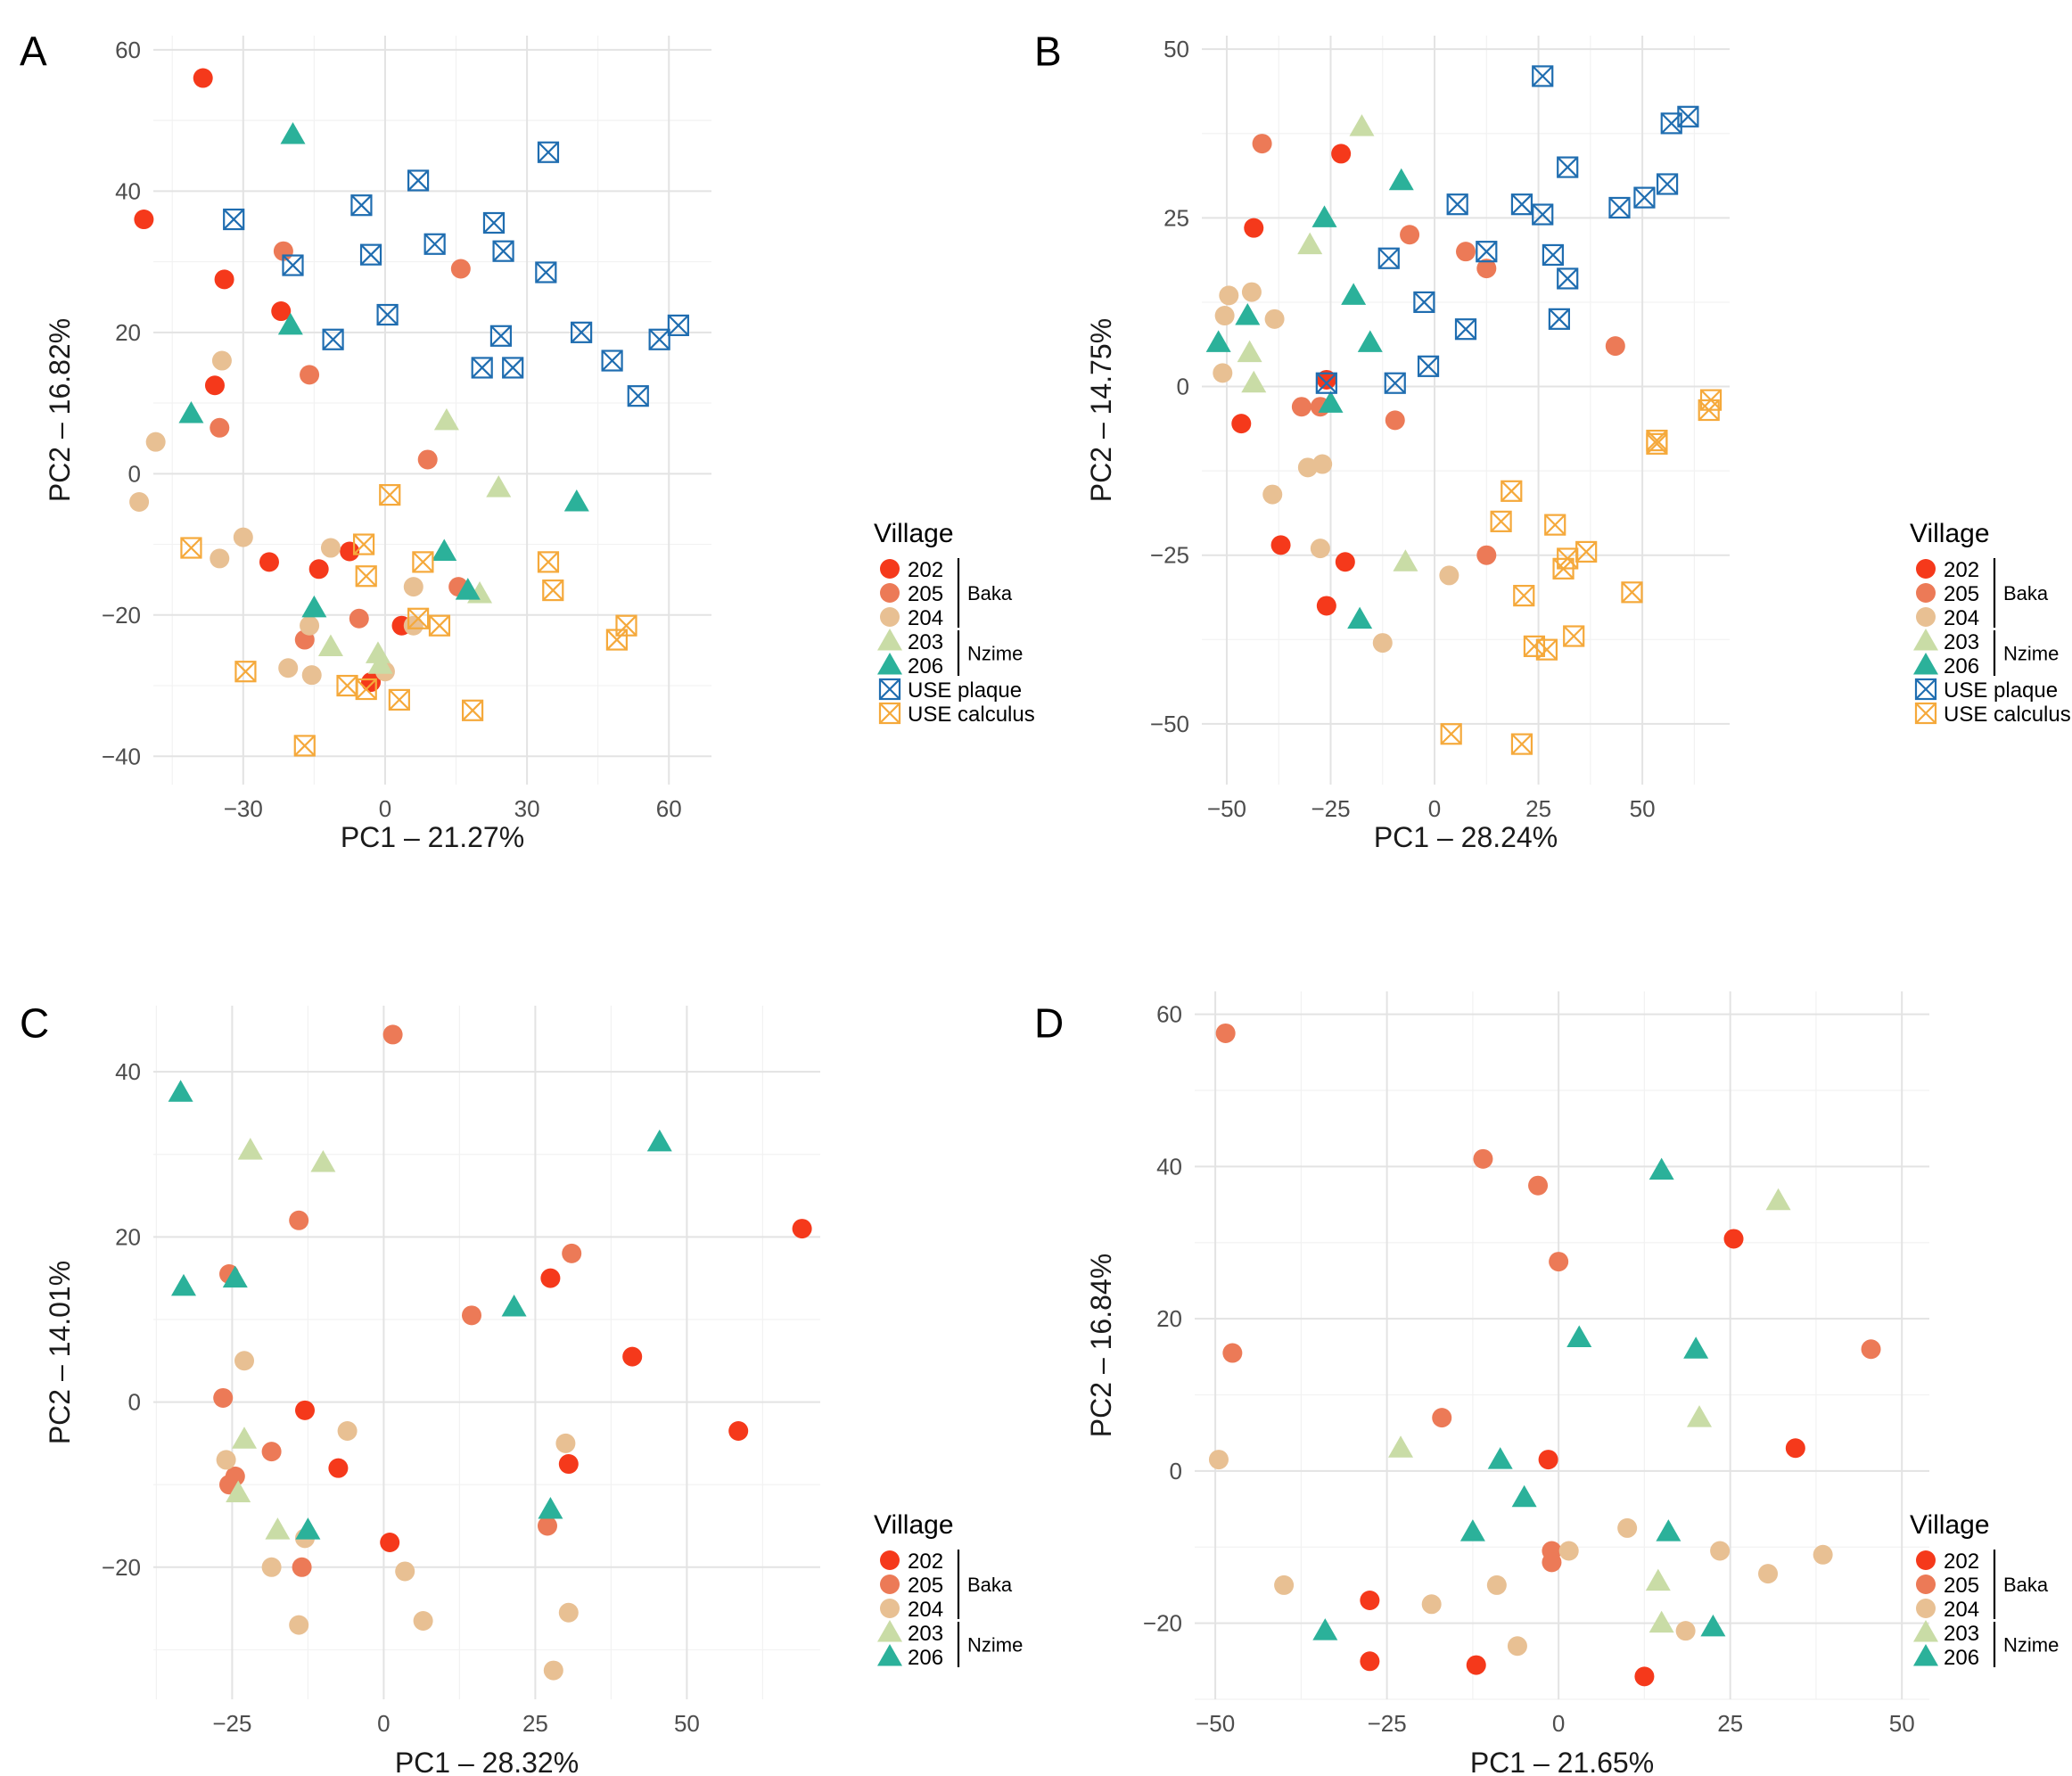  I want to click on x-axis-title: PC1 – 28.32%, so click(487, 1762).